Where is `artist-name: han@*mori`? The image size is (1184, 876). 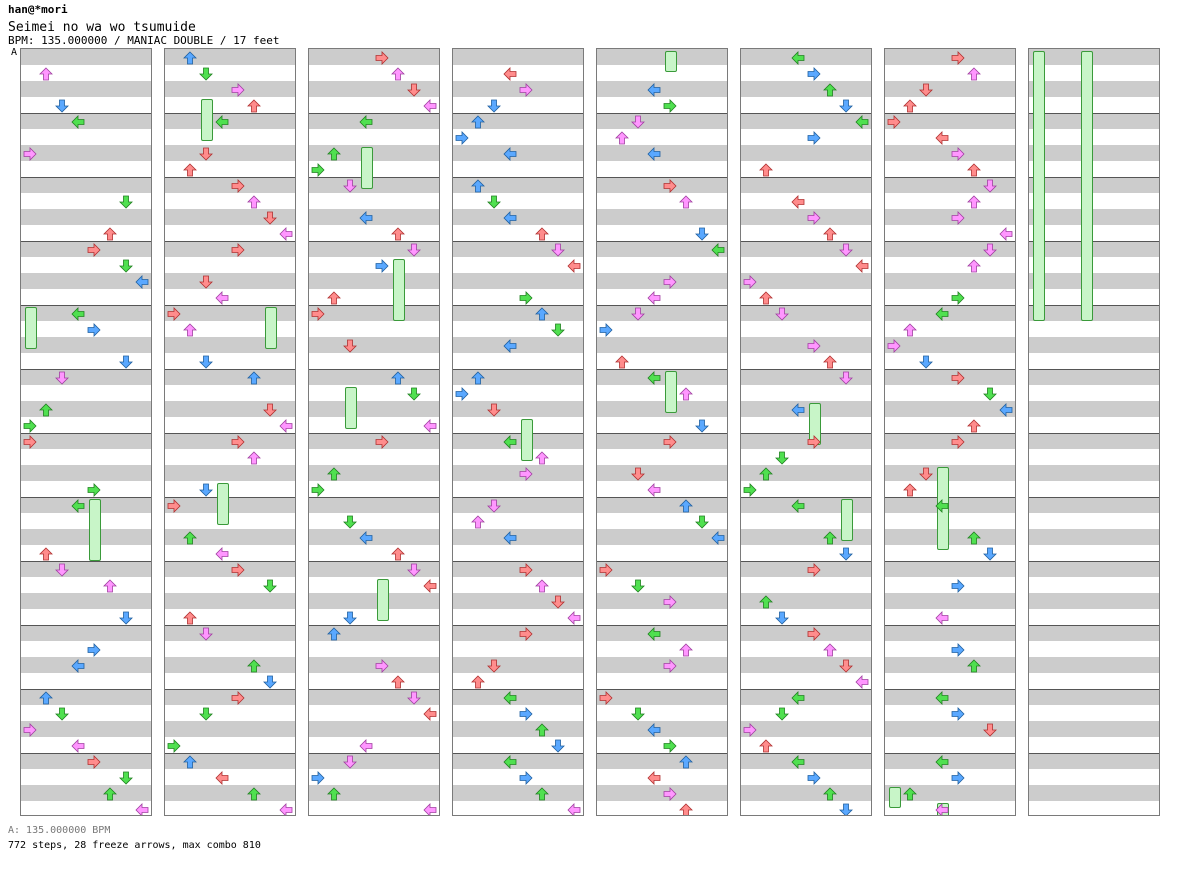 artist-name: han@*mori is located at coordinates (38, 9).